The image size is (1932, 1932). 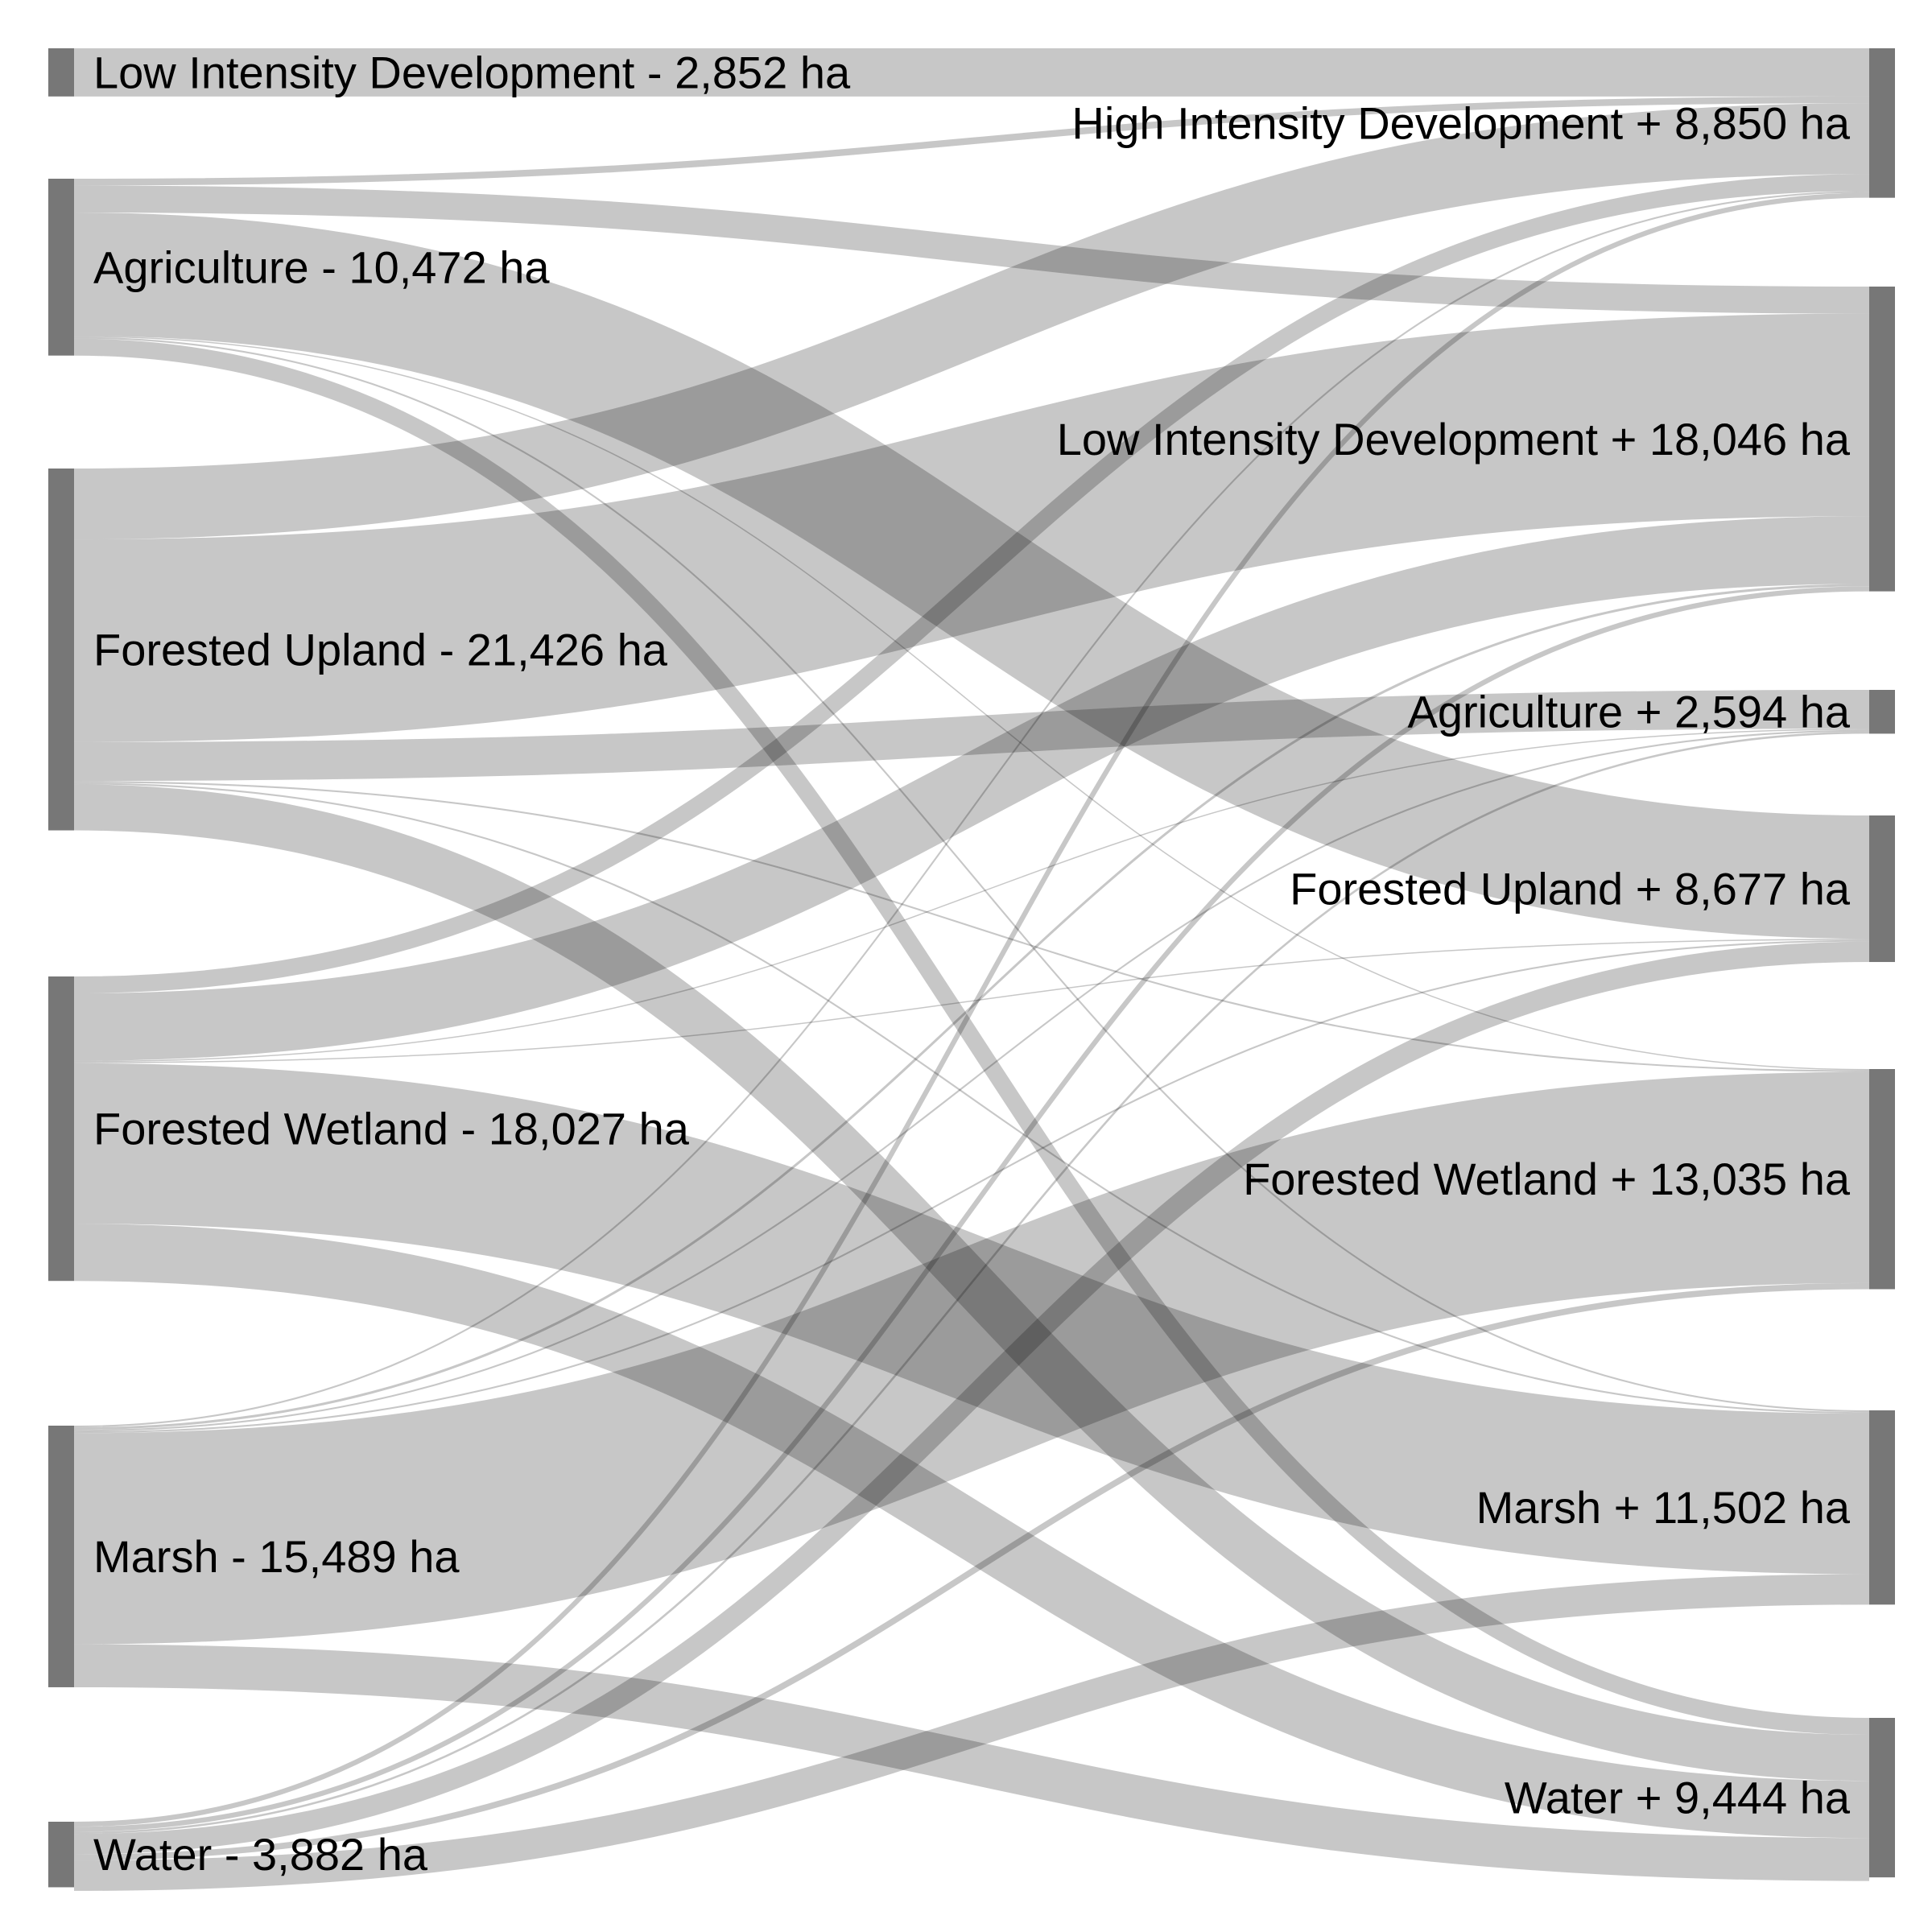 I want to click on left-node-ma_loss, so click(x=61, y=1556).